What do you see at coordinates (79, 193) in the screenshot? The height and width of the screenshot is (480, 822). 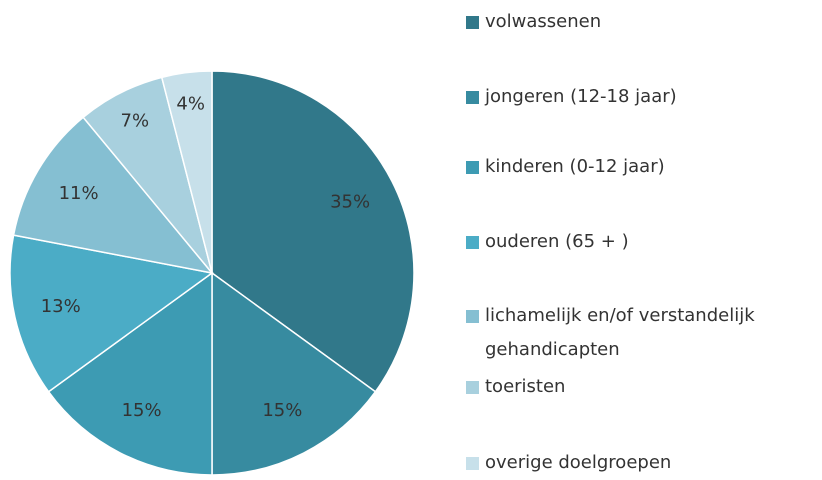 I see `data-label: 11%` at bounding box center [79, 193].